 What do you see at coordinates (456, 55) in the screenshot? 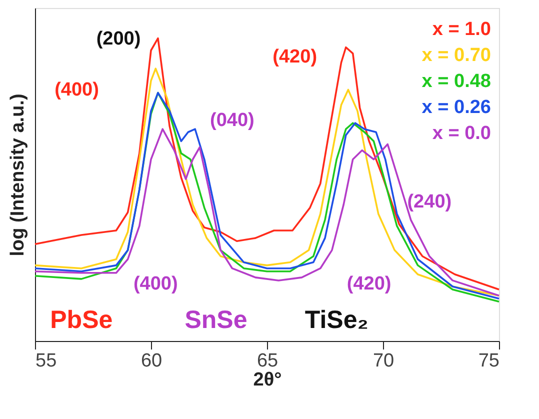
I see `text: x = 0.70` at bounding box center [456, 55].